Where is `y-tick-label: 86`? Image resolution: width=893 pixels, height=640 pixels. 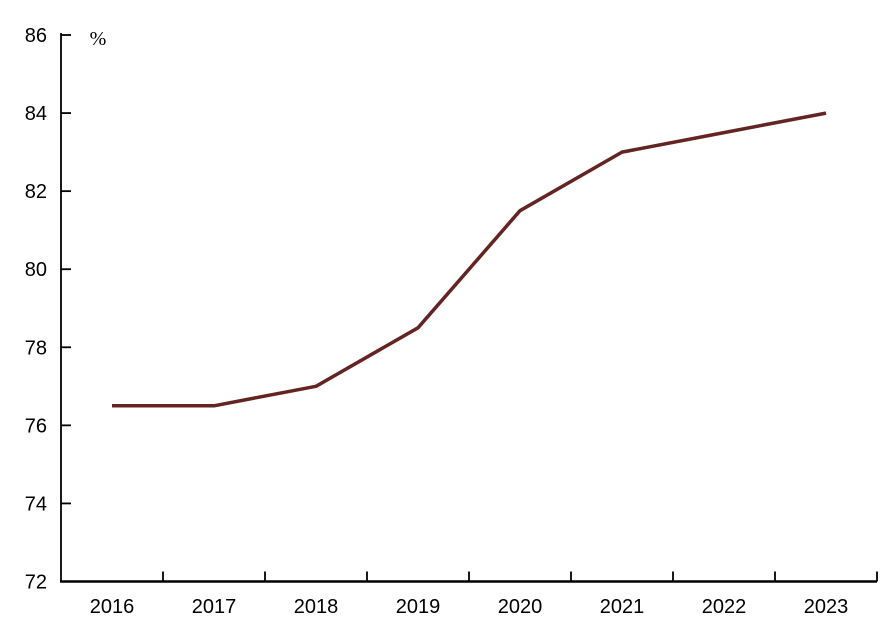
y-tick-label: 86 is located at coordinates (36, 36).